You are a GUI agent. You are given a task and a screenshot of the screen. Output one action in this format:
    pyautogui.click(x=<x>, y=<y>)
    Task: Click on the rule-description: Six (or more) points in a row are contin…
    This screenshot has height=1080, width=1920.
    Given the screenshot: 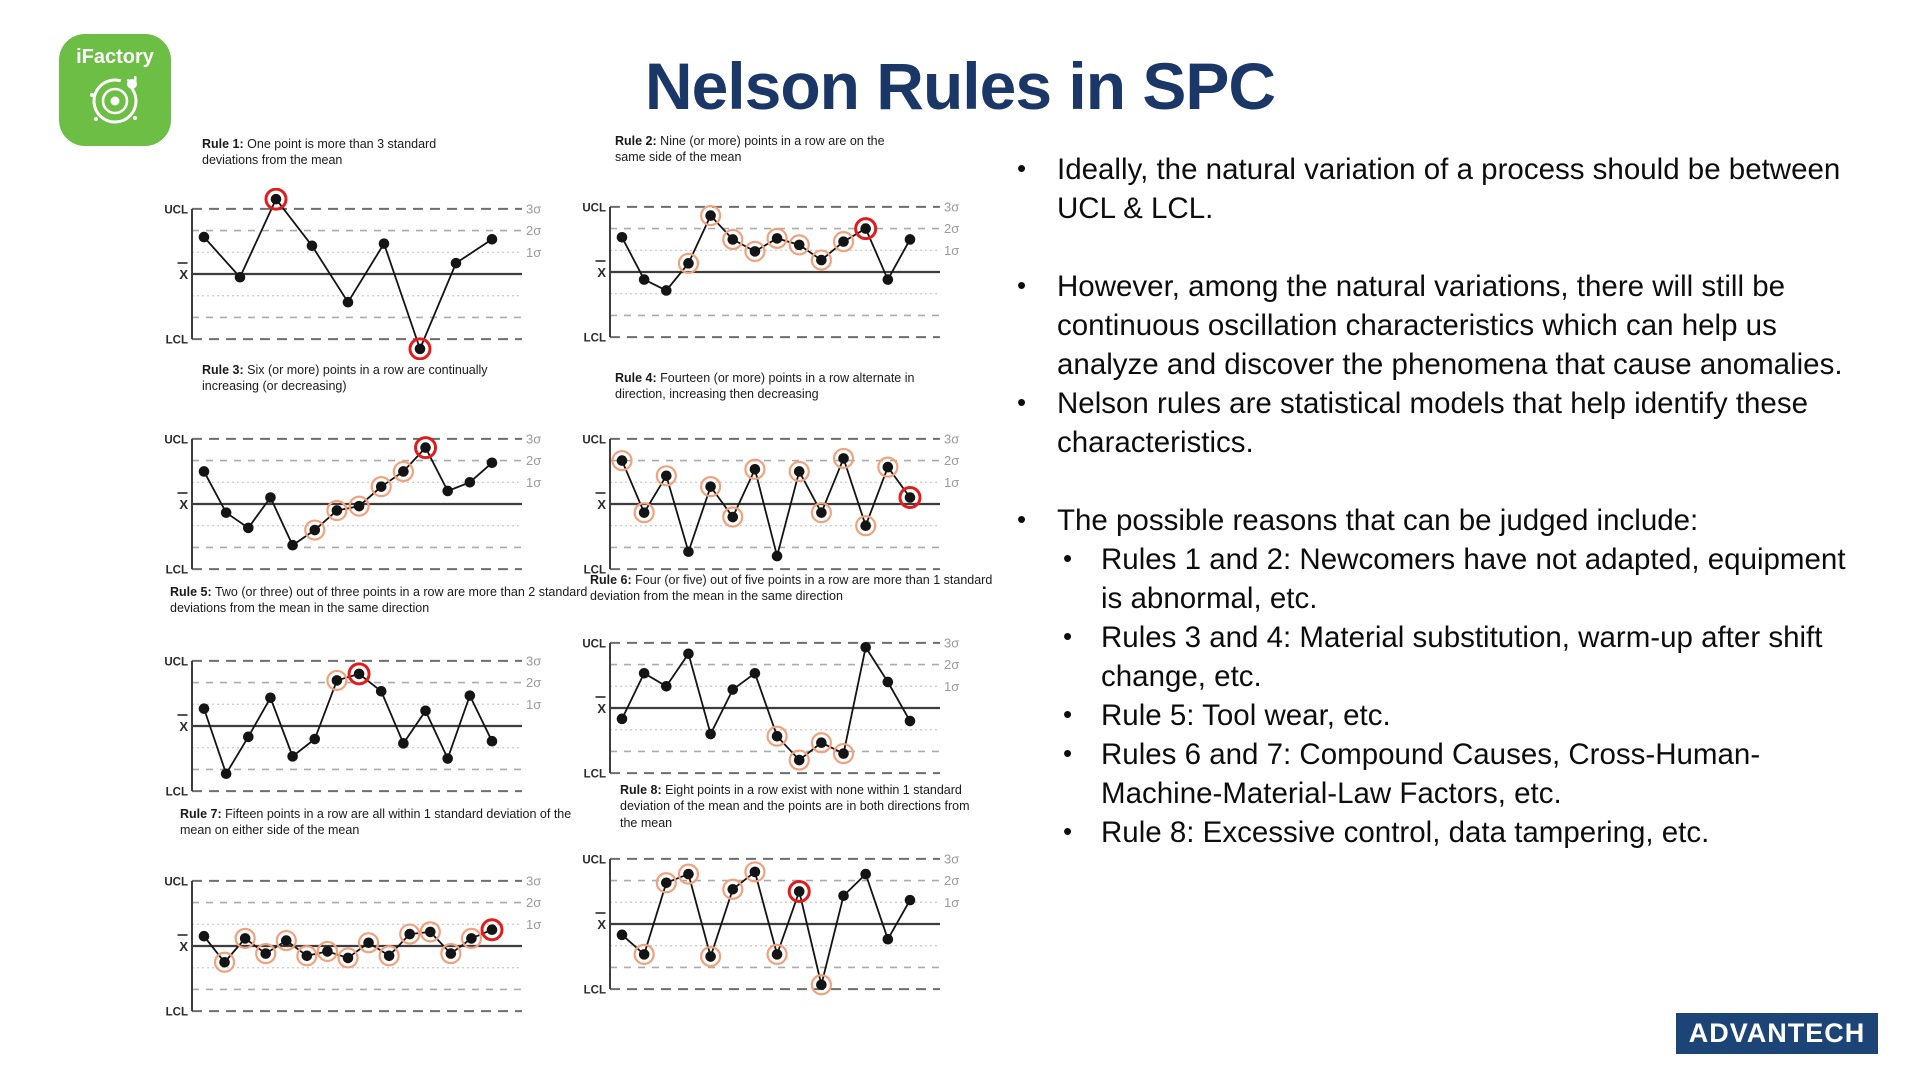 What is the action you would take?
    pyautogui.click(x=345, y=378)
    